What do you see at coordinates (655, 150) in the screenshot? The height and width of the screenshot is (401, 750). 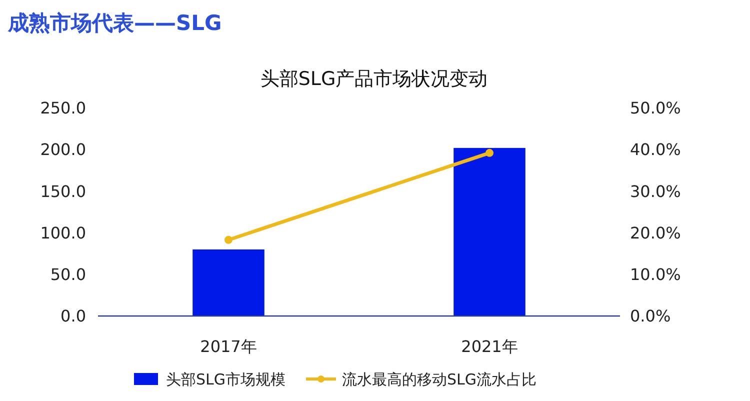 I see `y2-tick-label: 40.0%` at bounding box center [655, 150].